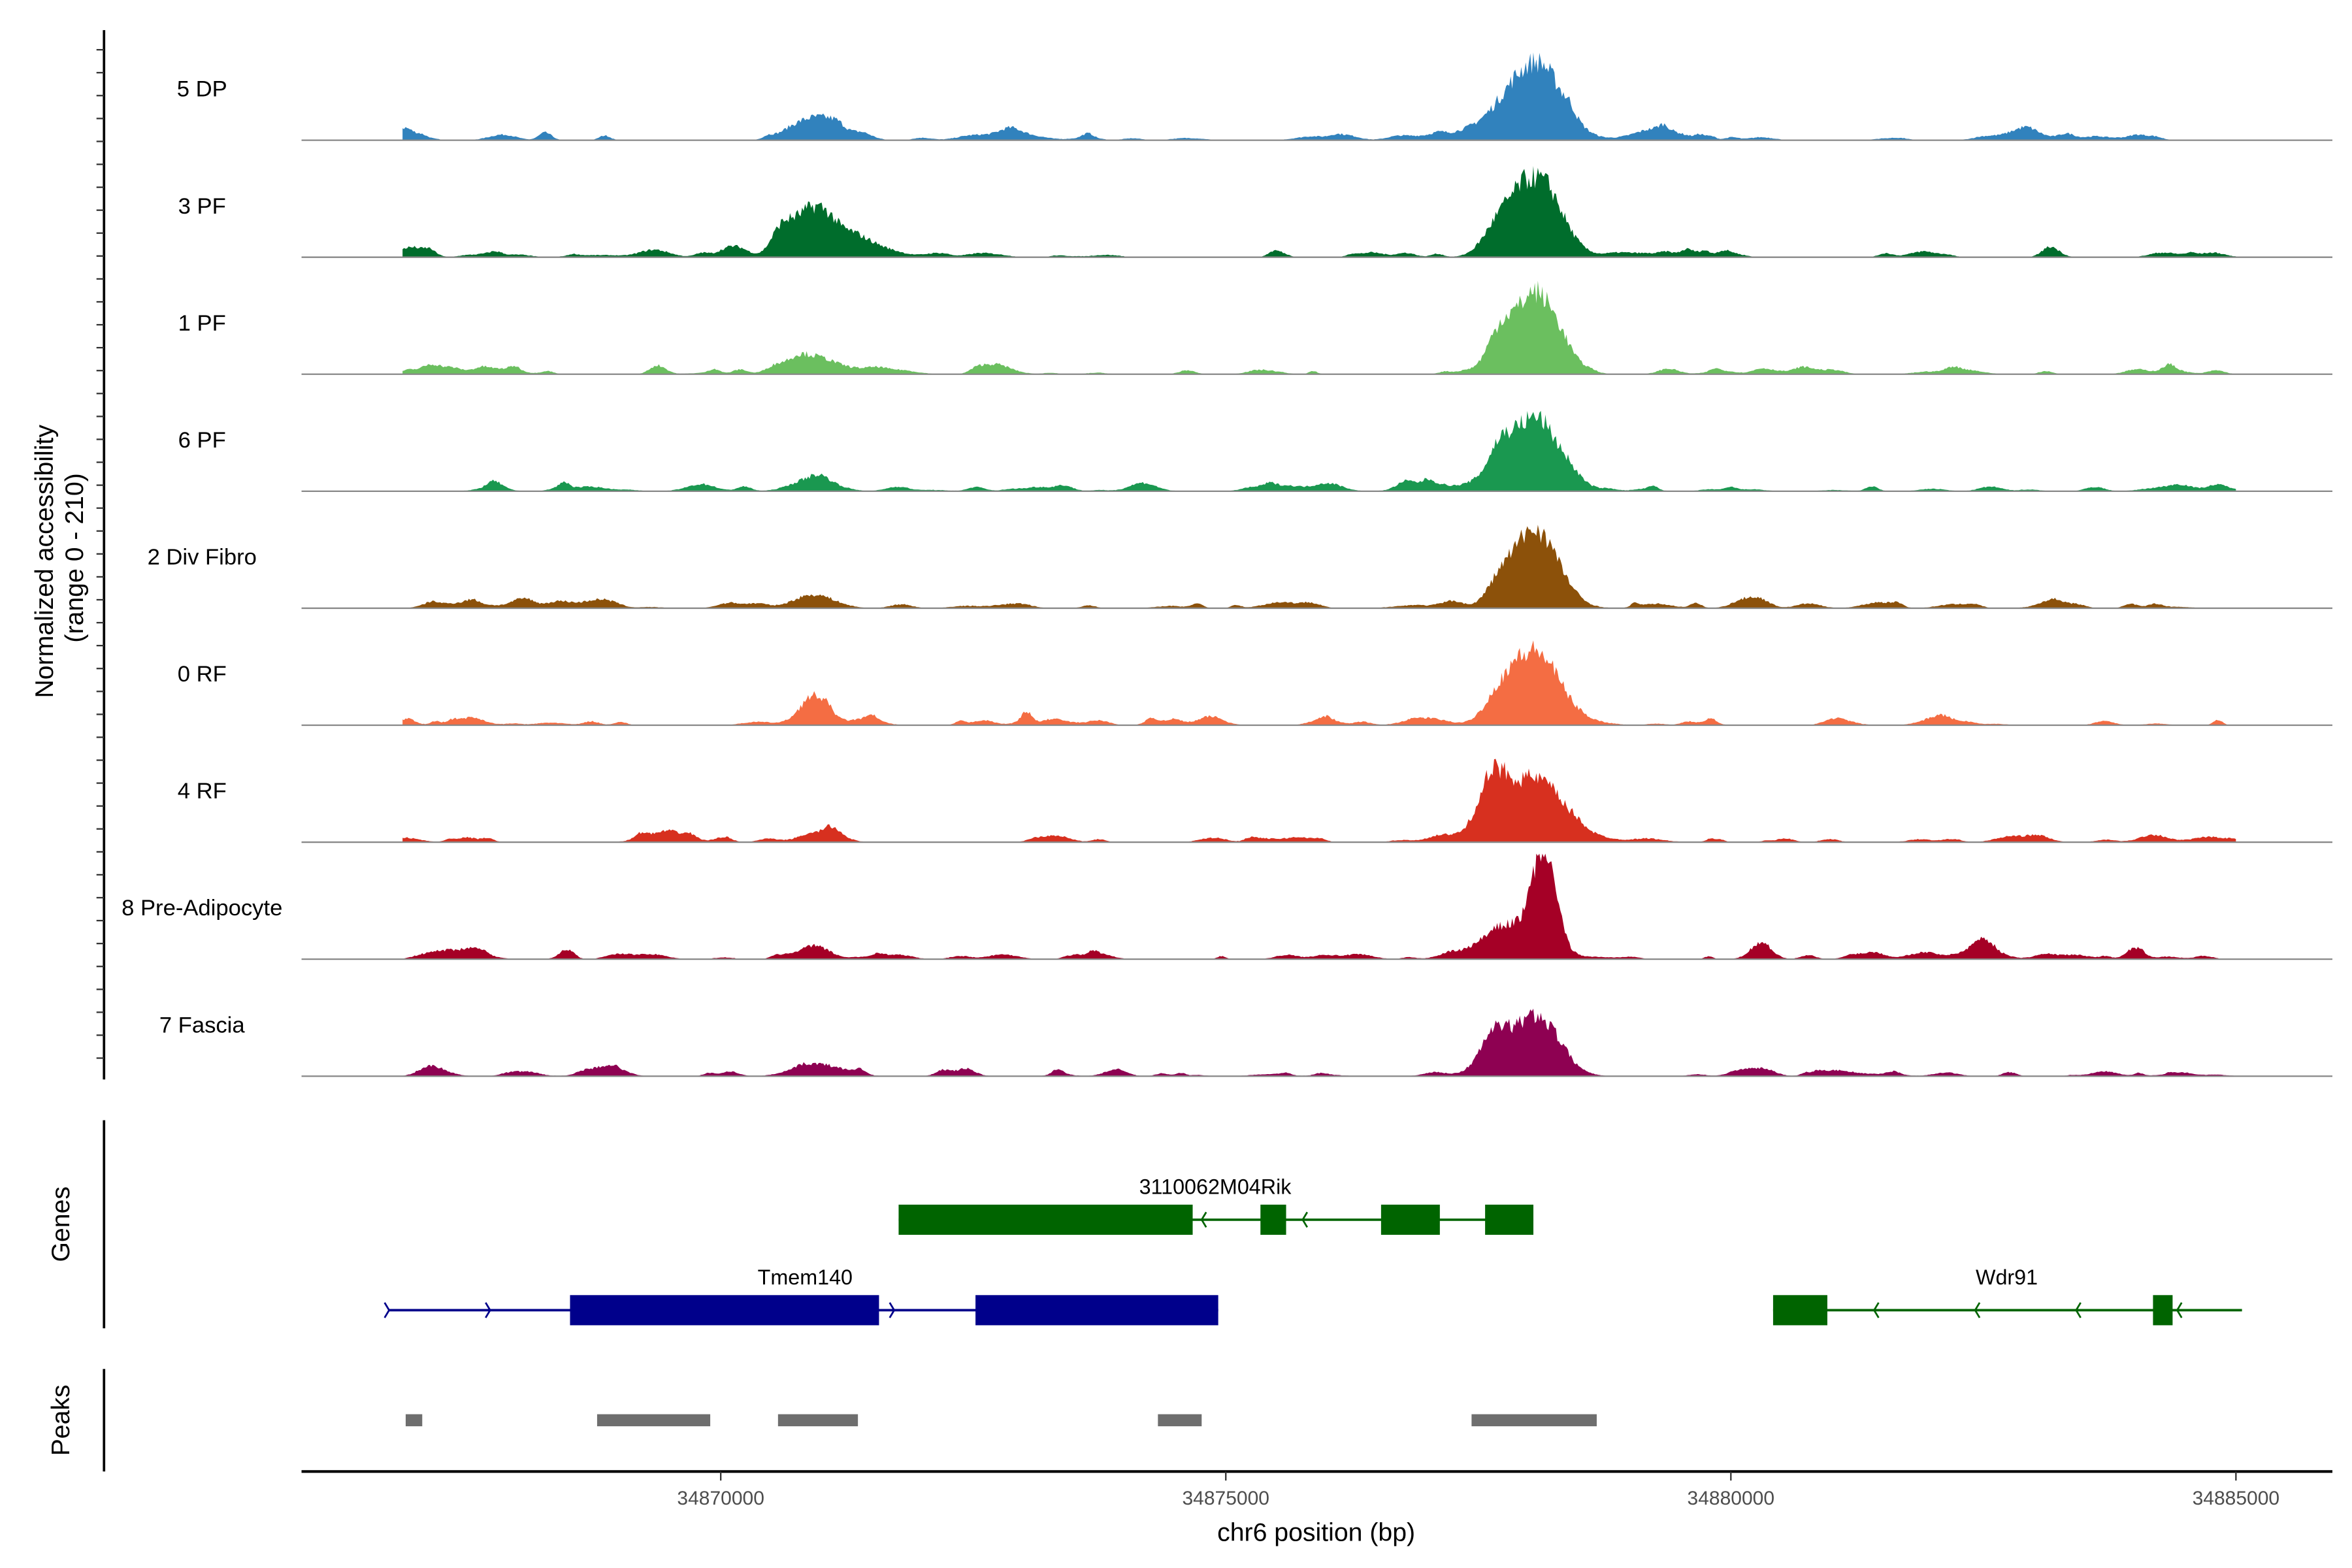 This screenshot has height=1568, width=2352. What do you see at coordinates (202, 89) in the screenshot?
I see `track-label: 5 DP` at bounding box center [202, 89].